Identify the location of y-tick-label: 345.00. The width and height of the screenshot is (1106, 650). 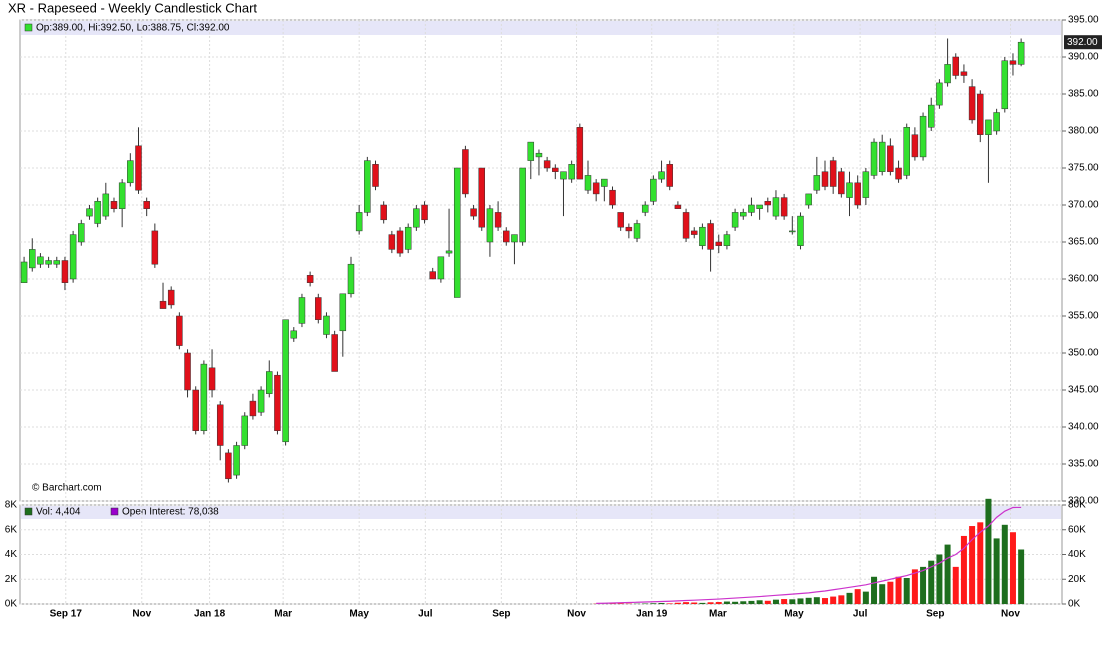
(1083, 390).